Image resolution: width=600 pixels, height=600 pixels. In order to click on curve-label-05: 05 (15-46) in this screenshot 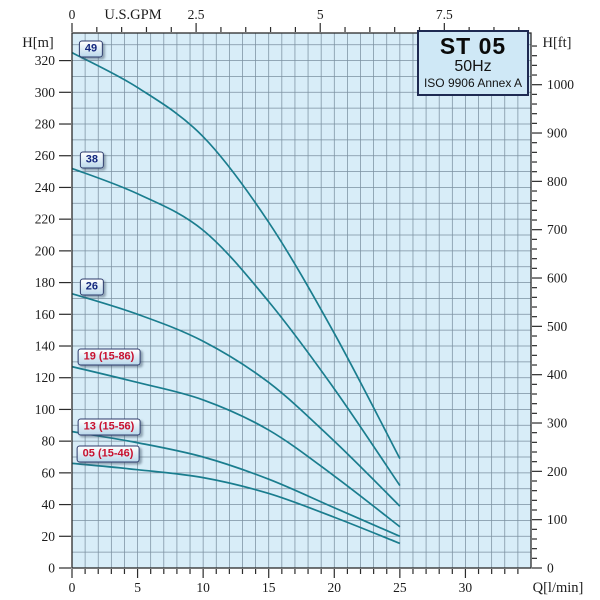, I will do `click(108, 454)`.